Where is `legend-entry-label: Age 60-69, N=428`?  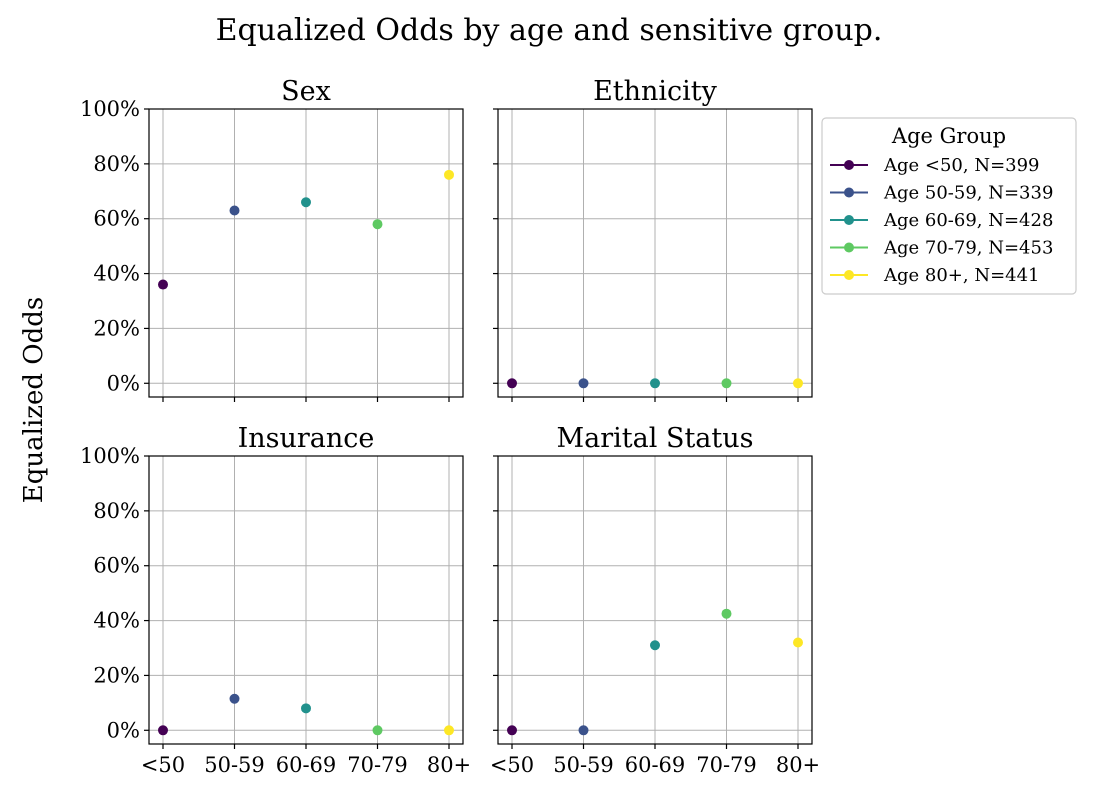
legend-entry-label: Age 60-69, N=428 is located at coordinates (968, 220).